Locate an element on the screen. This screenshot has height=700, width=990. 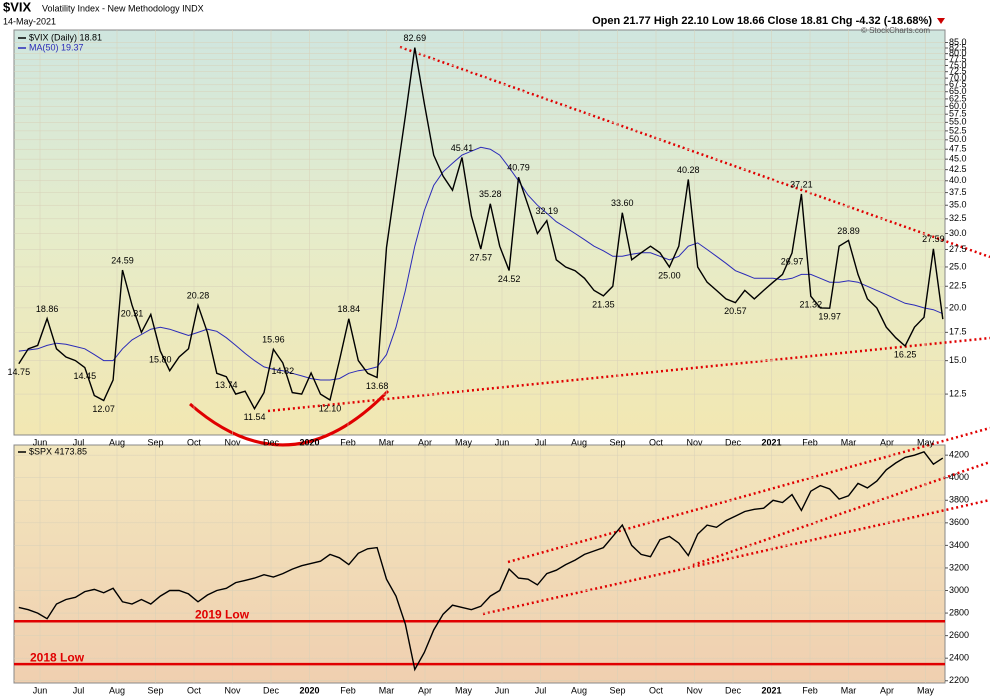
value-label: 82.69 is located at coordinates (415, 38).